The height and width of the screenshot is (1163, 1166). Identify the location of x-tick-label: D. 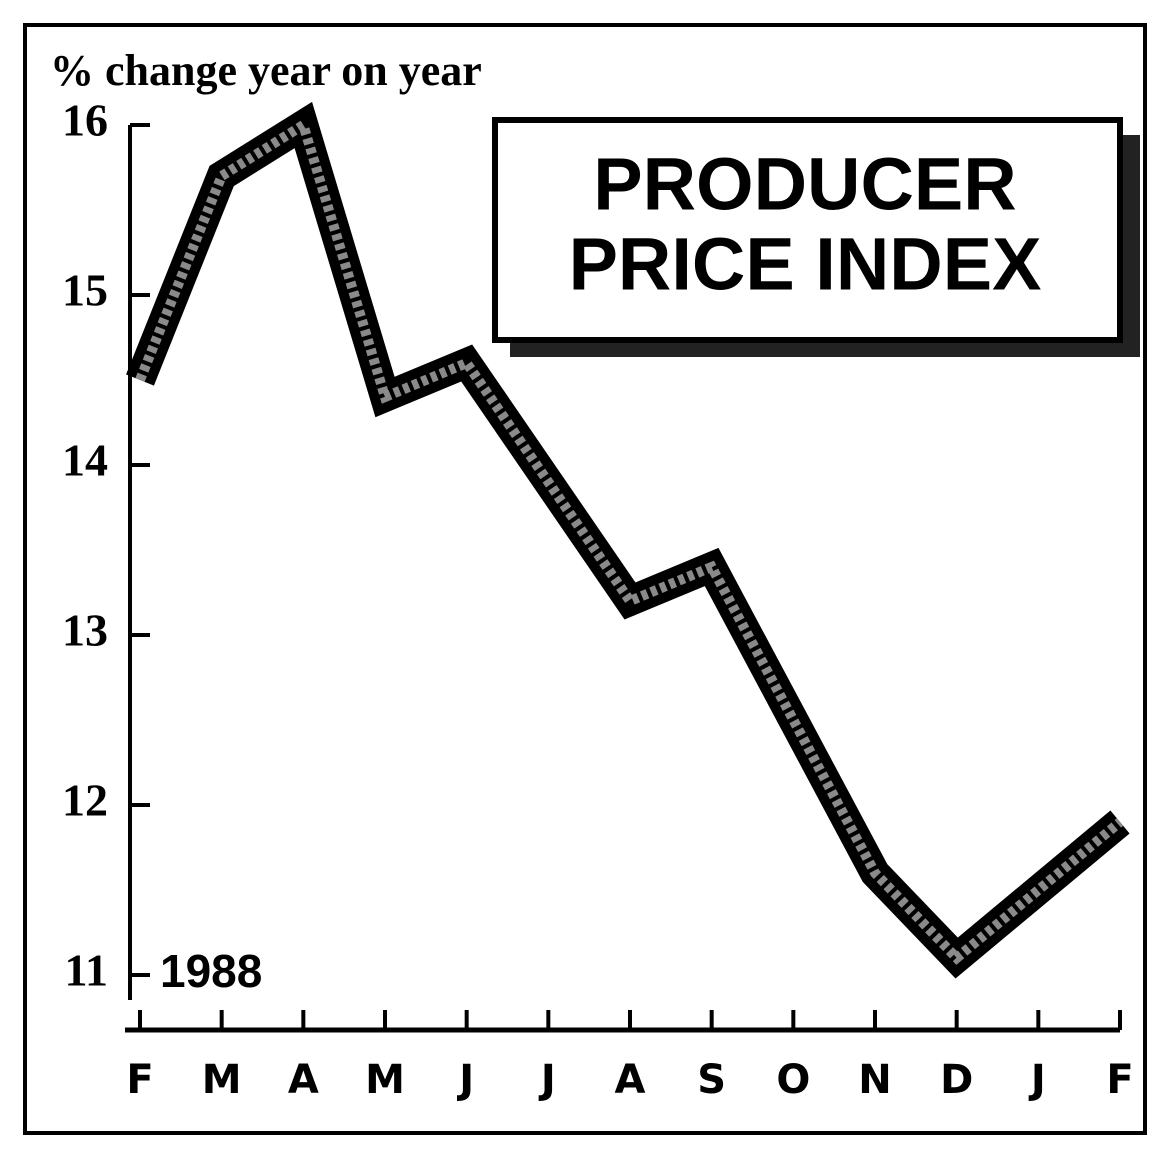
(956, 1080).